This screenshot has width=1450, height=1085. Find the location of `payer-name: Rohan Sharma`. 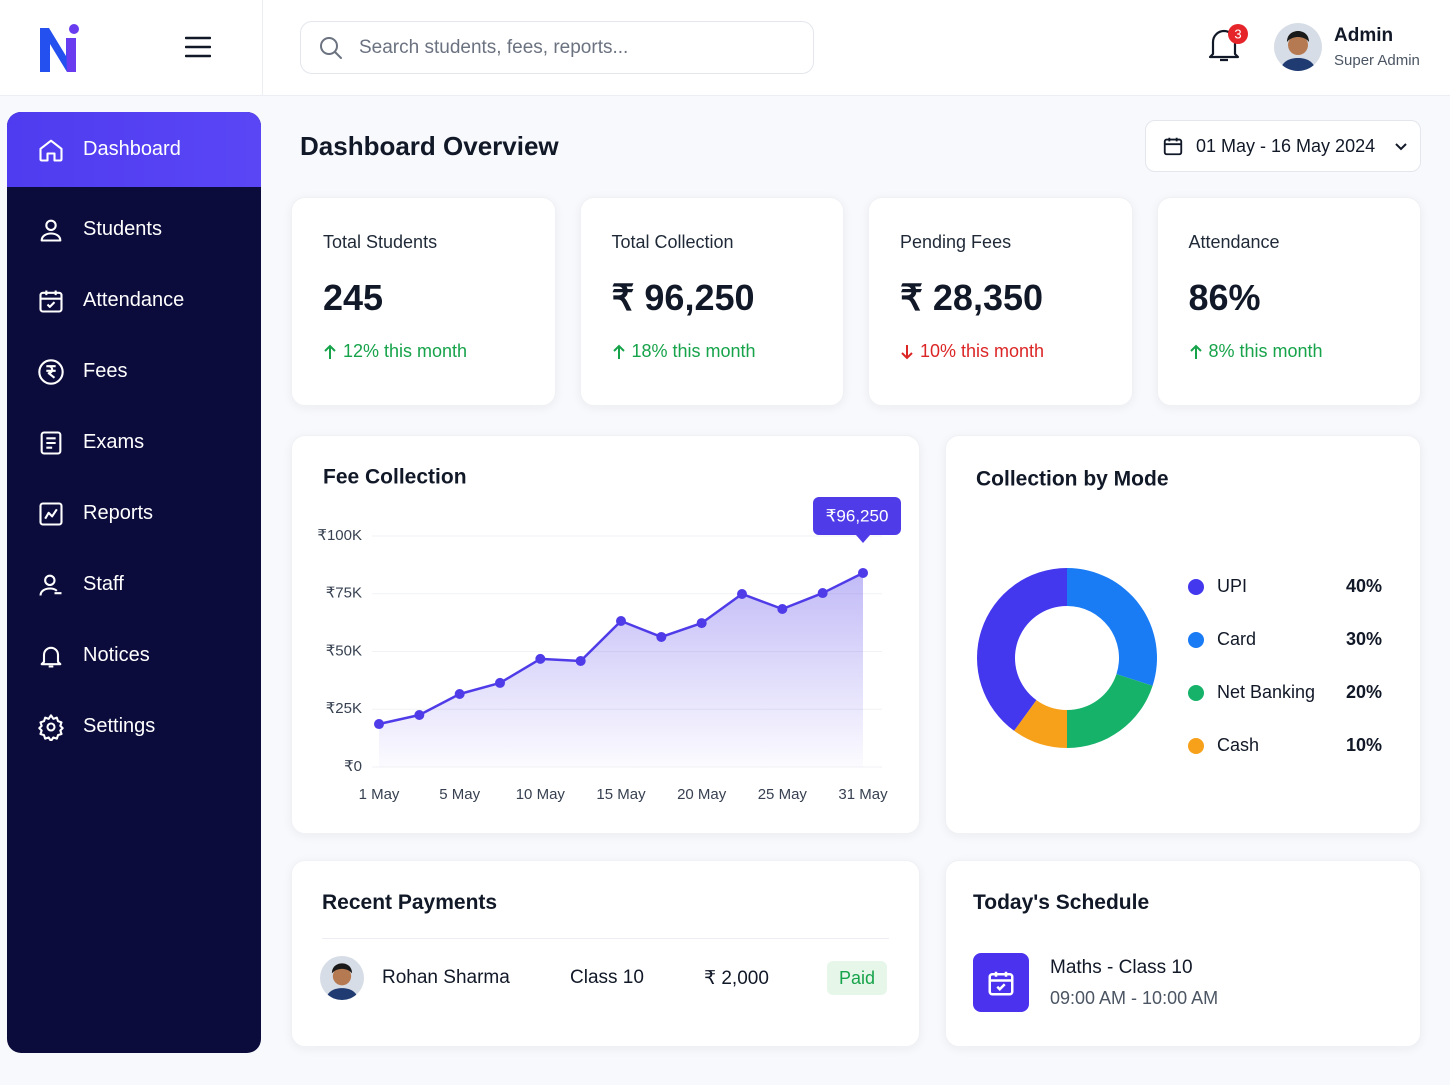

payer-name: Rohan Sharma is located at coordinates (446, 977).